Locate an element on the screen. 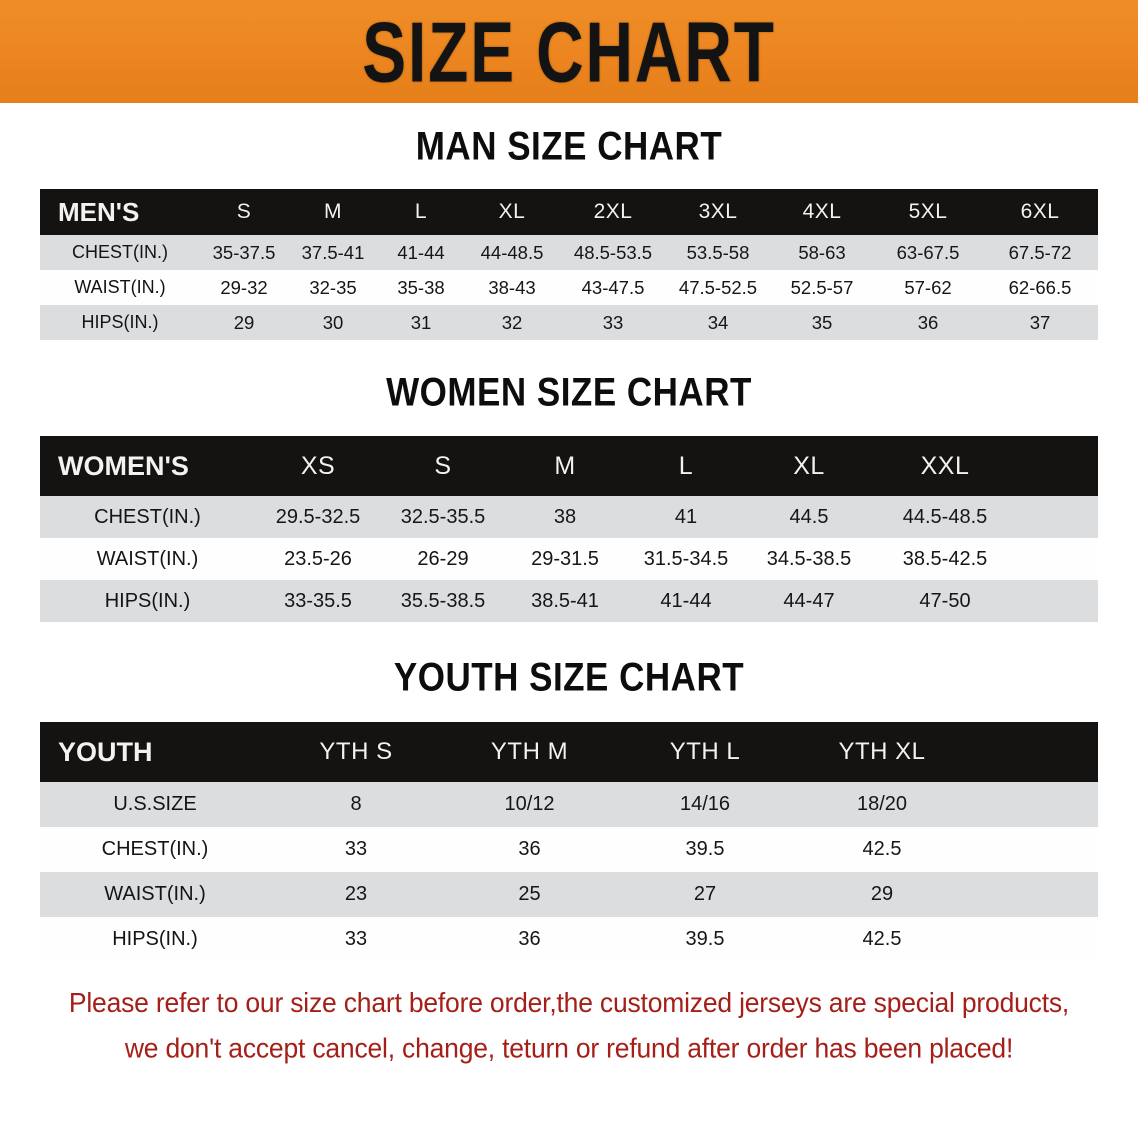 Image resolution: width=1138 pixels, height=1132 pixels. measurement-cell: 44.5-48.5 is located at coordinates (945, 516).